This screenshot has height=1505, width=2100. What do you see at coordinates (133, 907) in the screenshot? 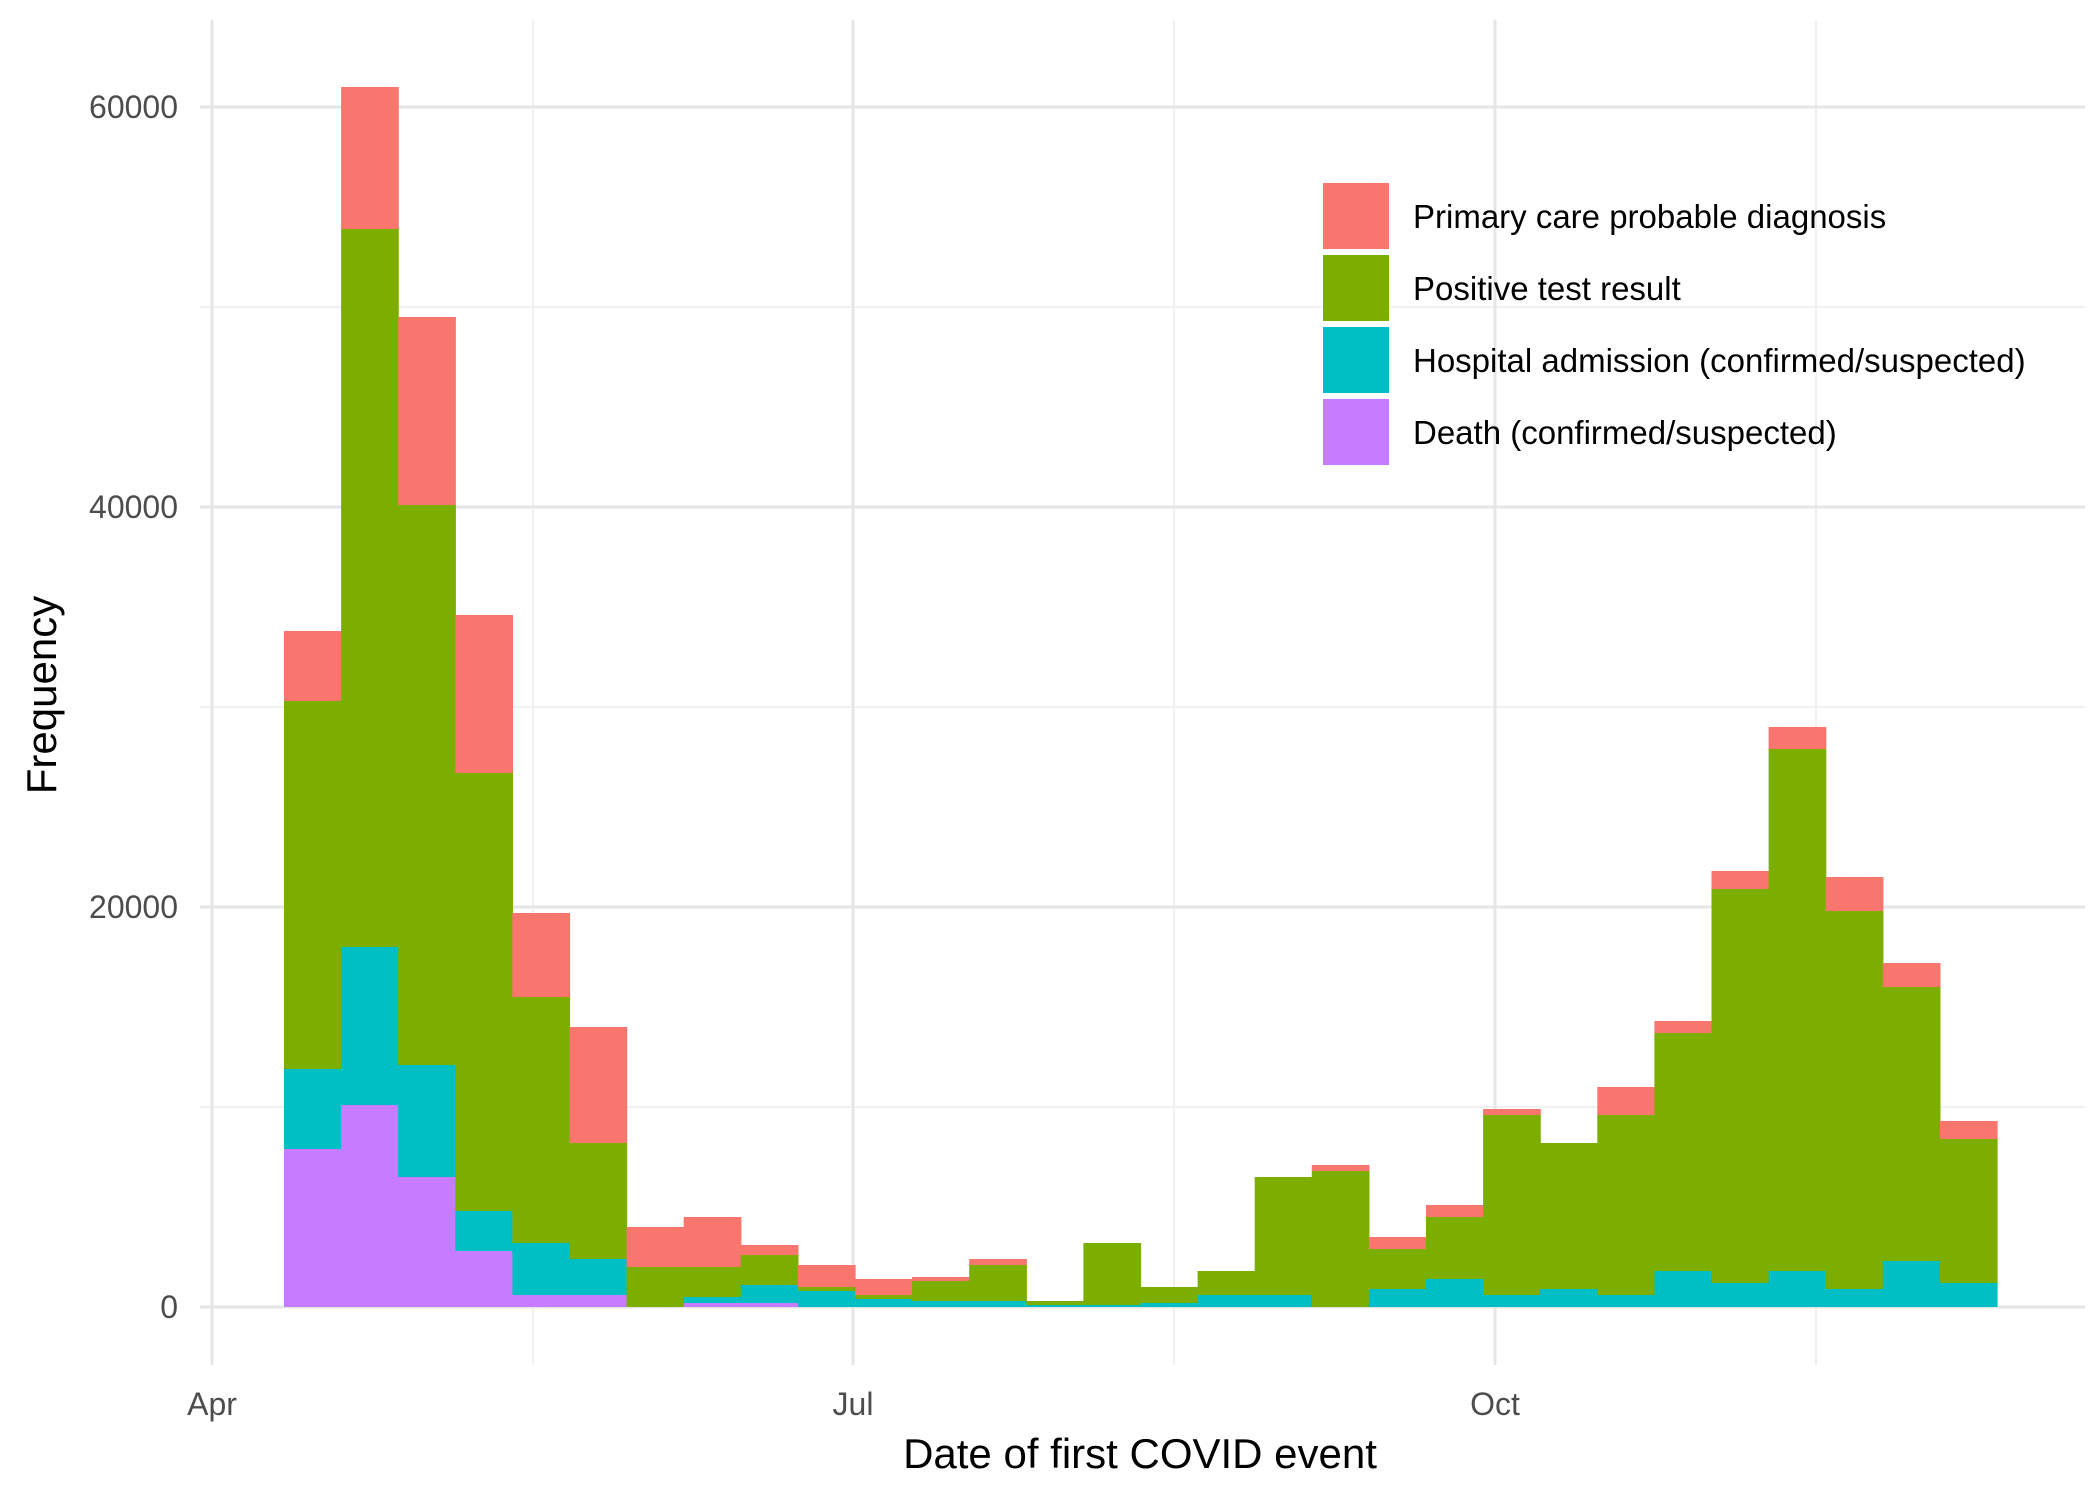
I see `y-tick-label: 20000` at bounding box center [133, 907].